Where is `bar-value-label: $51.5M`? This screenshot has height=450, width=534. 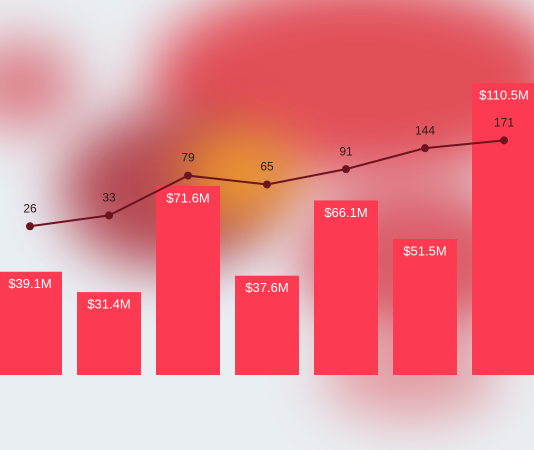 bar-value-label: $51.5M is located at coordinates (424, 250).